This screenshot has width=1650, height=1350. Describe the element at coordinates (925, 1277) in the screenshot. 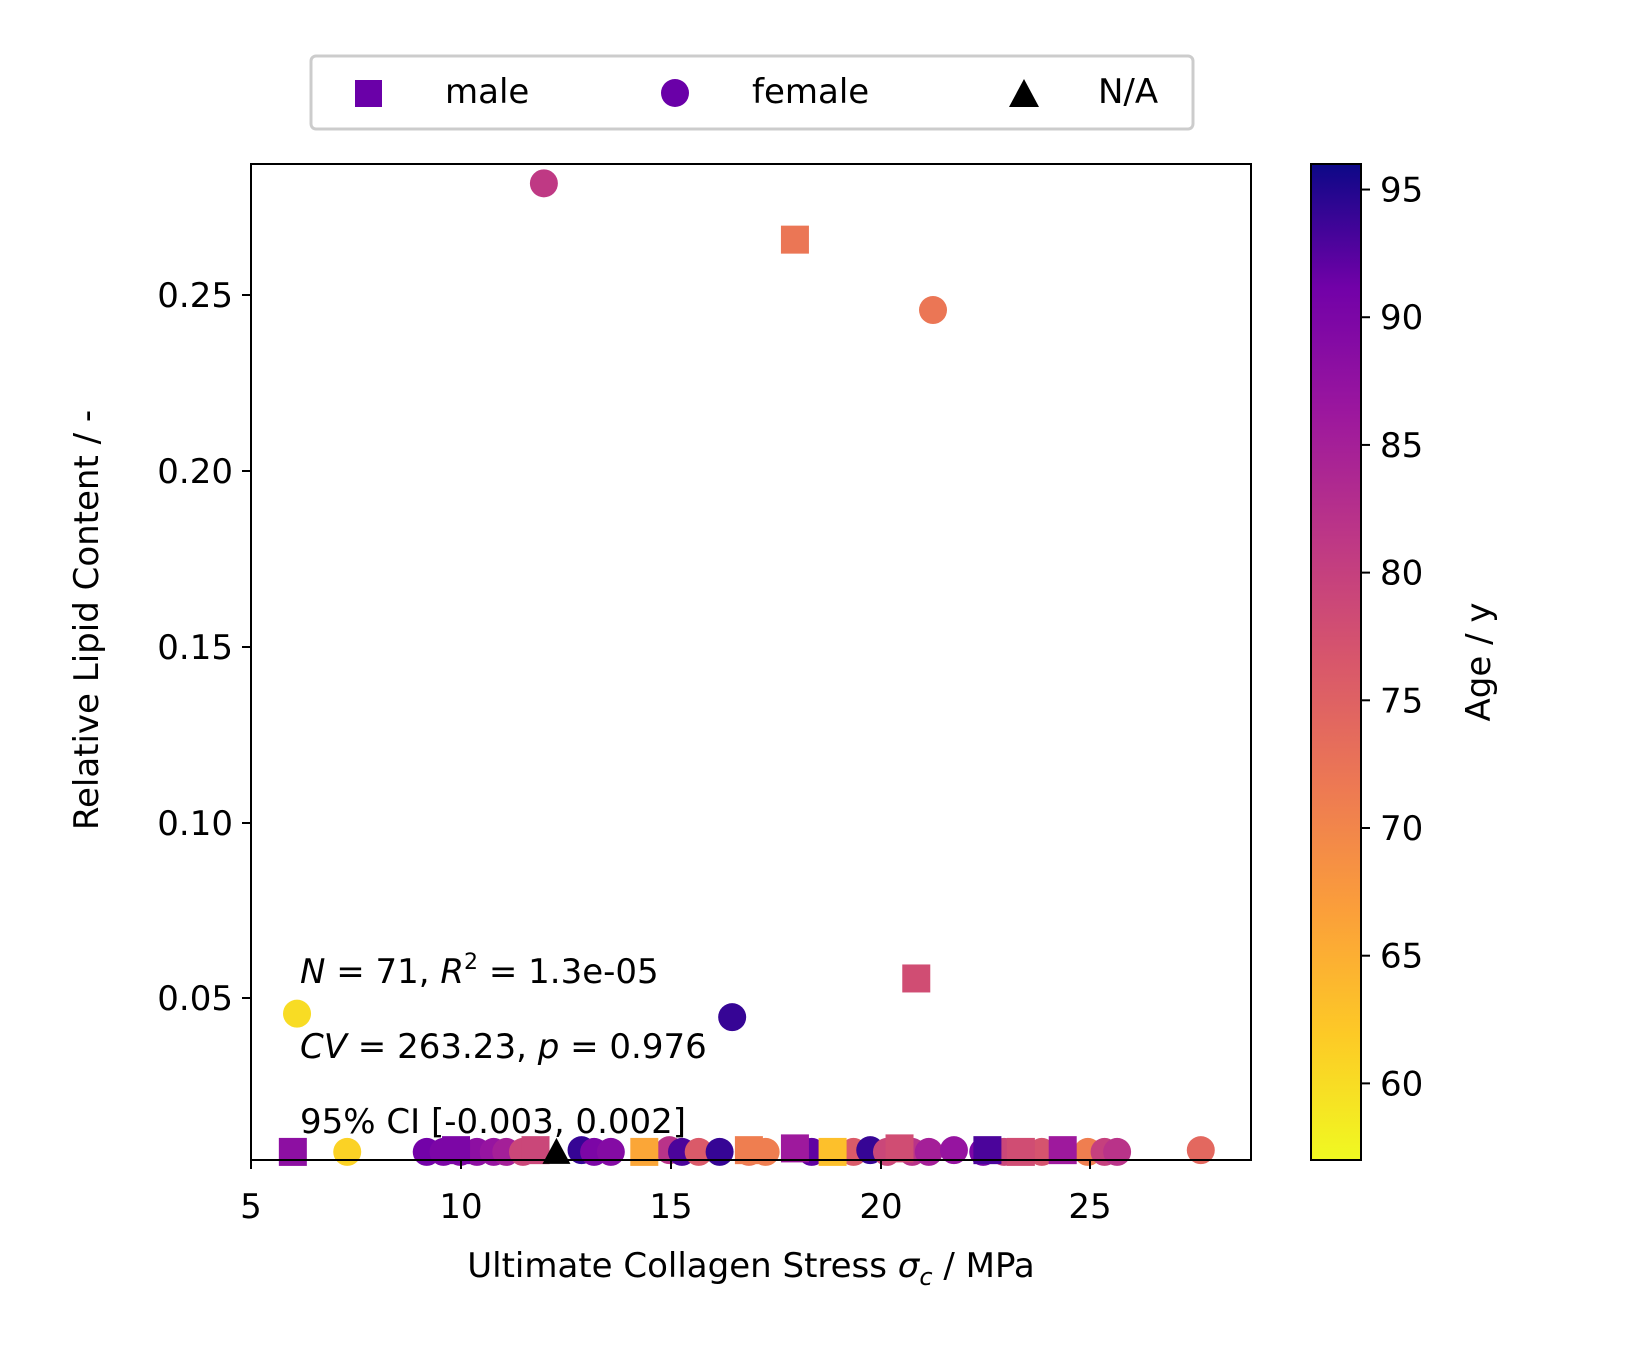

I see `x-axis-label-subscript: c` at that location.